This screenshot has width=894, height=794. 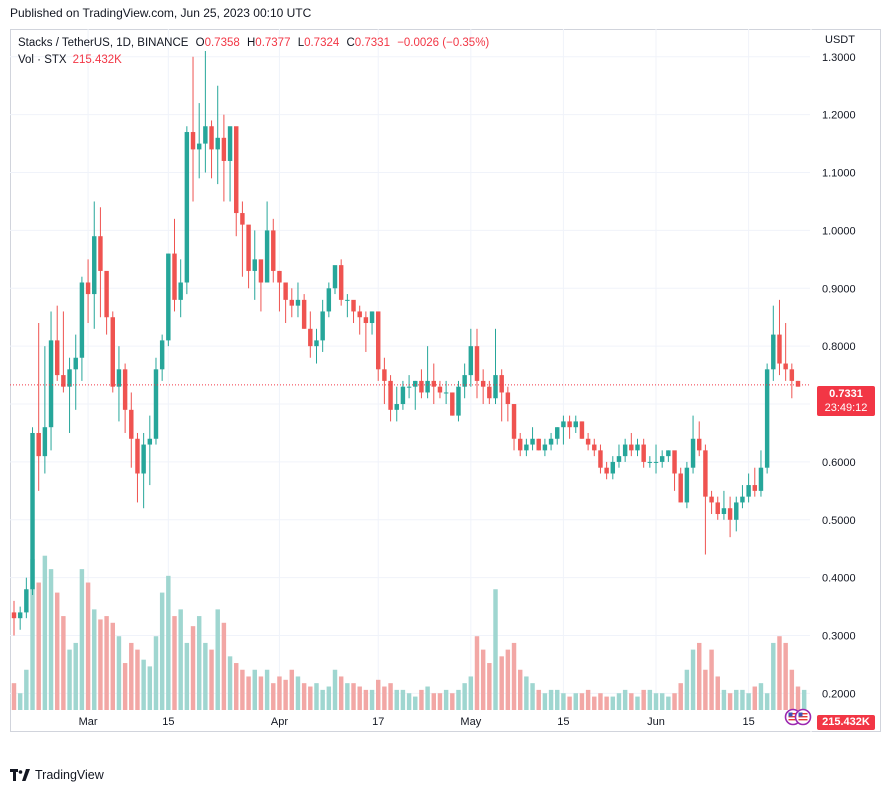 What do you see at coordinates (839, 463) in the screenshot?
I see `price-tick-label: 0.6000` at bounding box center [839, 463].